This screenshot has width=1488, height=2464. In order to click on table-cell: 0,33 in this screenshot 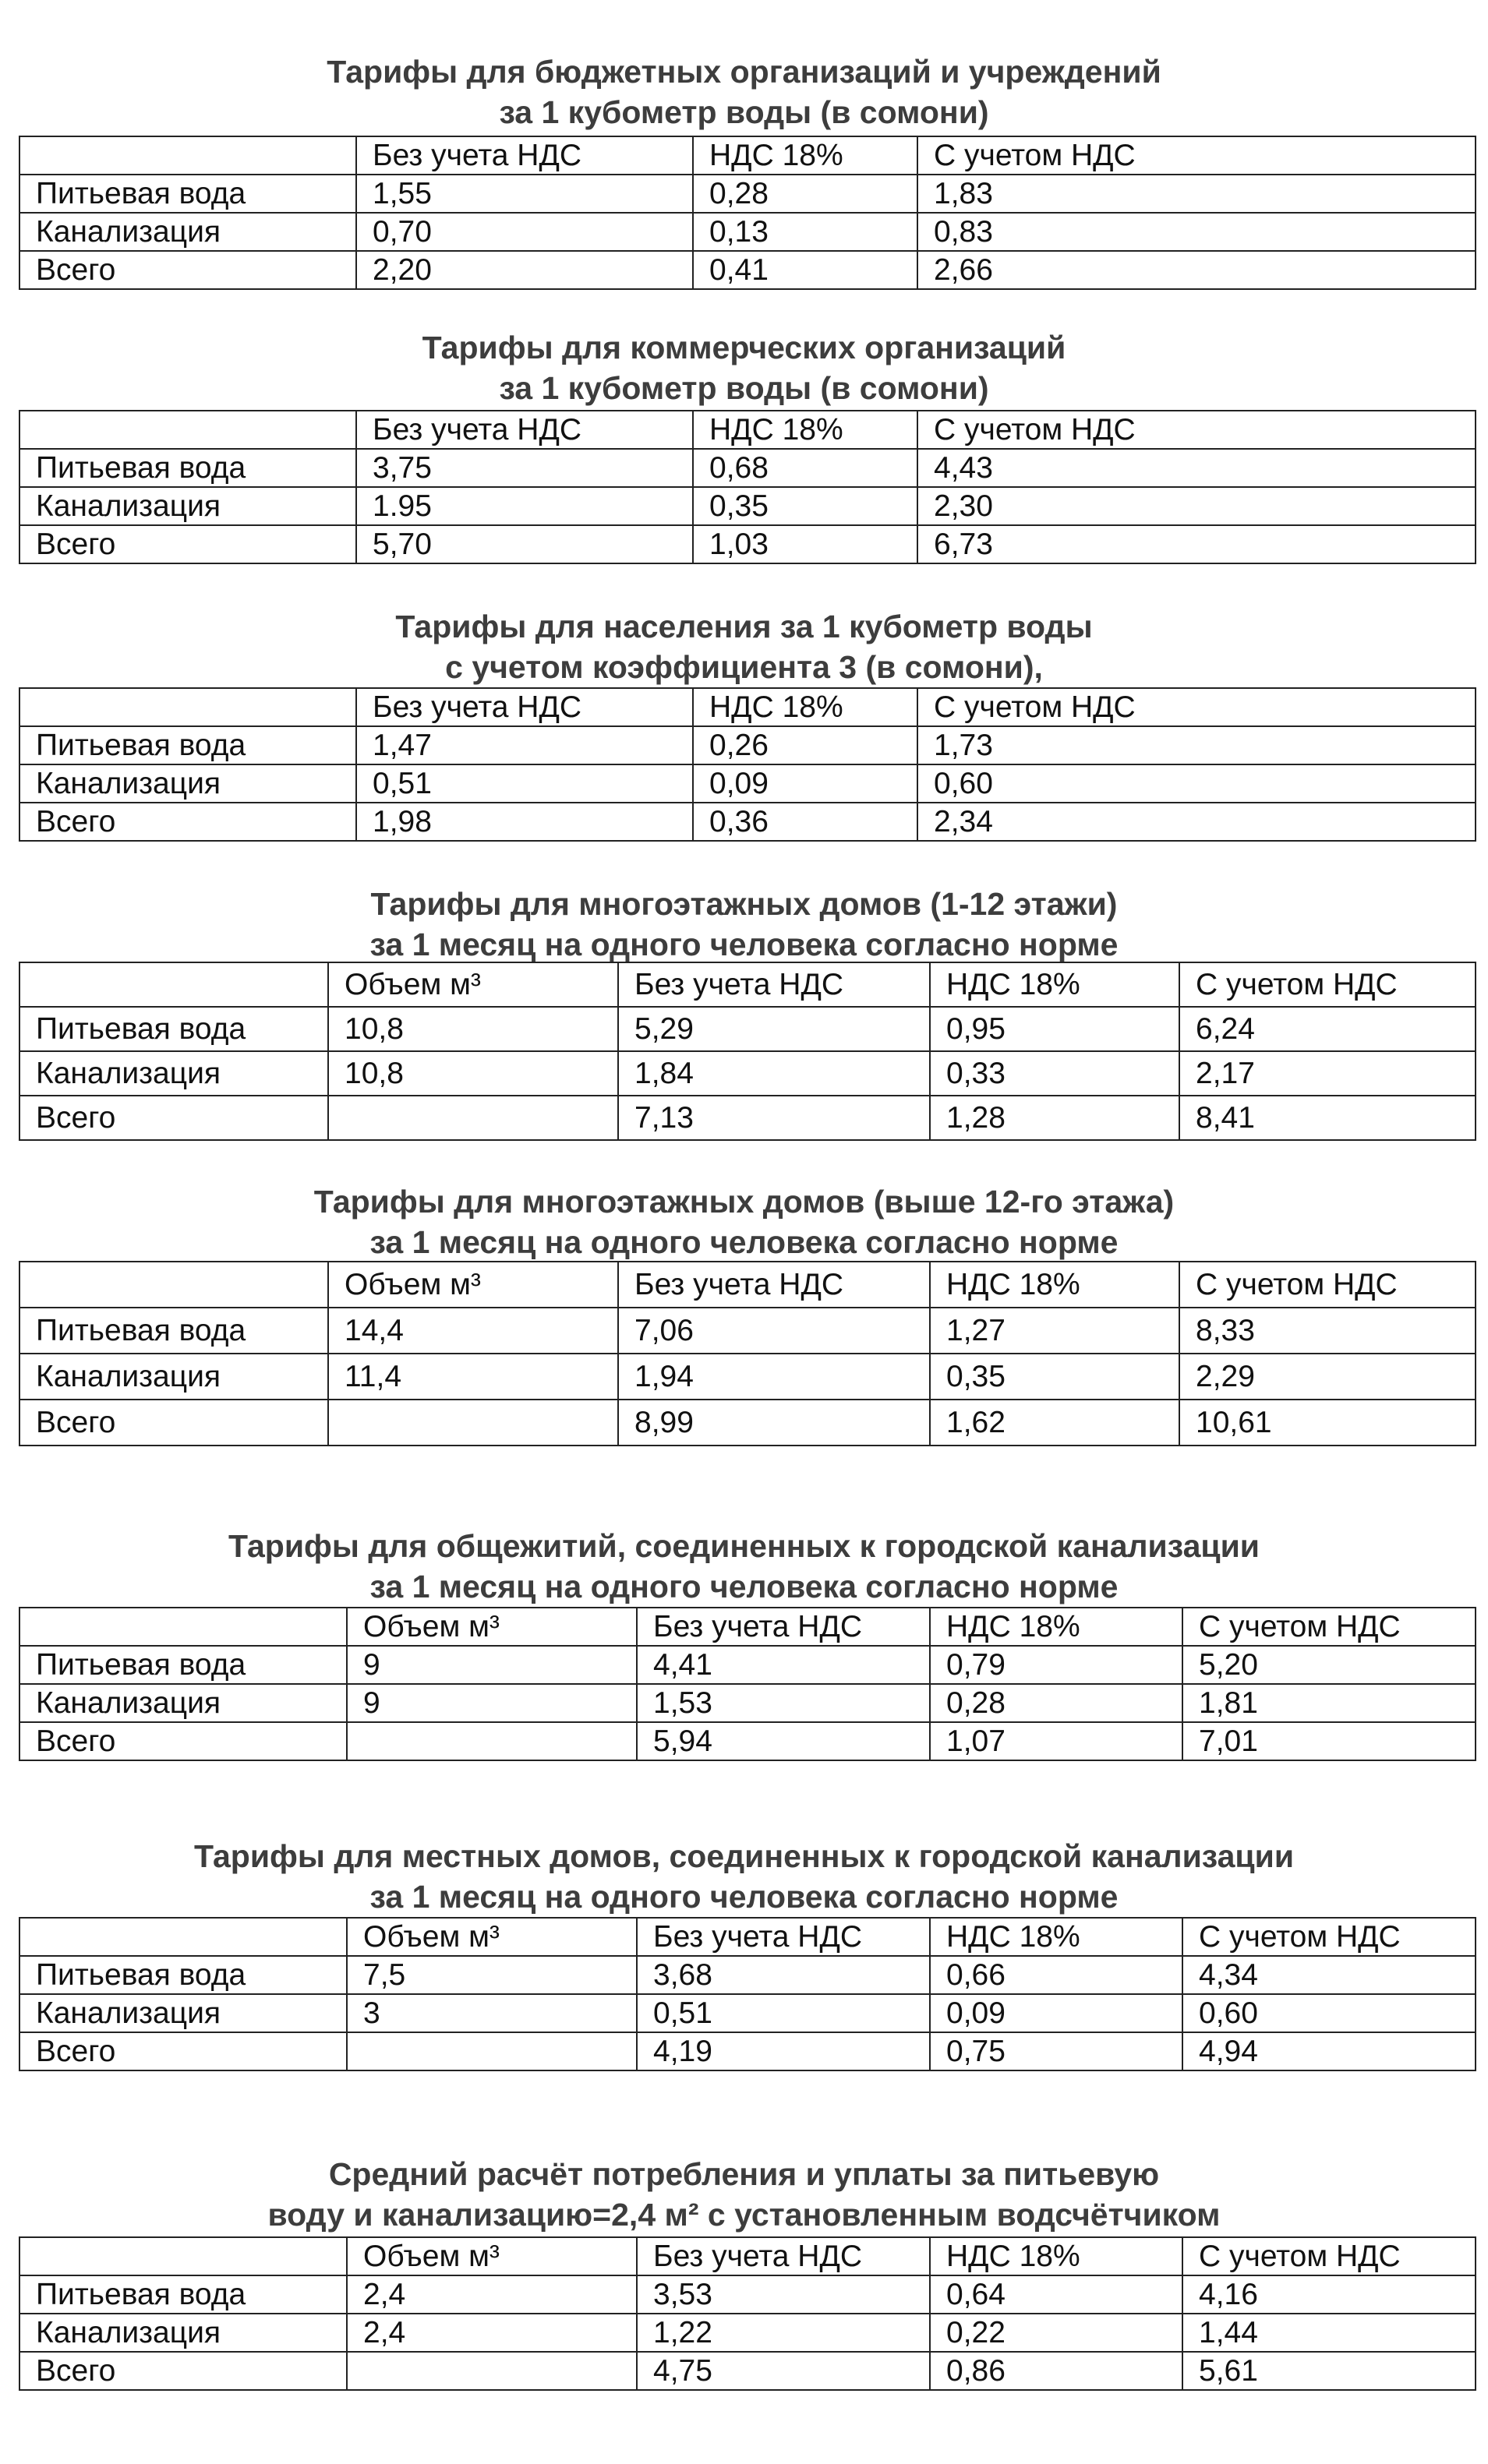, I will do `click(1054, 1073)`.